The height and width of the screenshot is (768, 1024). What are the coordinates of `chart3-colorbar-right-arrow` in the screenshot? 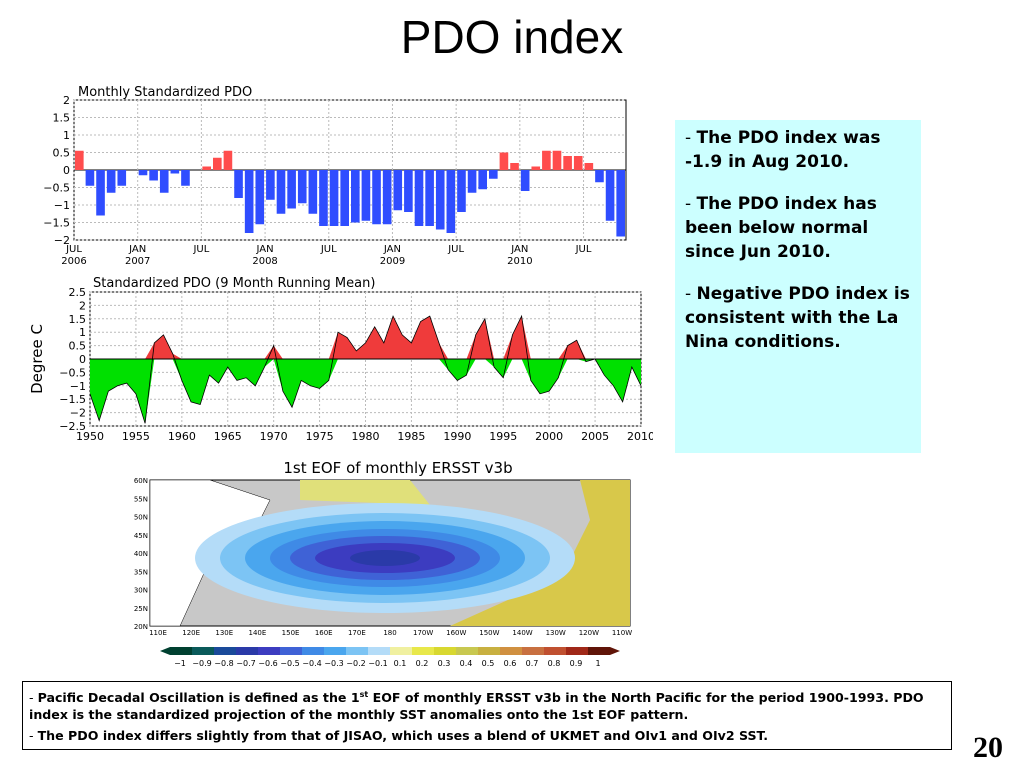 It's located at (615, 651).